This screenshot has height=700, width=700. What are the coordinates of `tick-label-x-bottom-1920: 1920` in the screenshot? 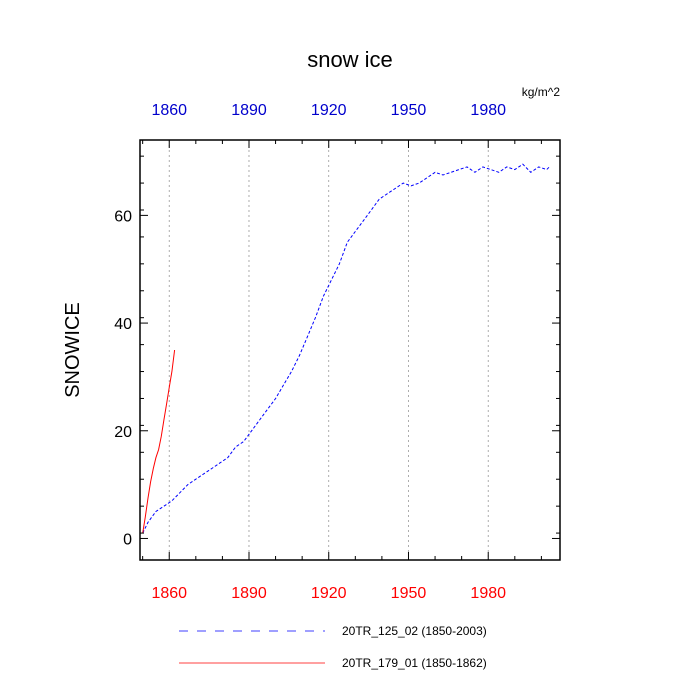 It's located at (329, 593).